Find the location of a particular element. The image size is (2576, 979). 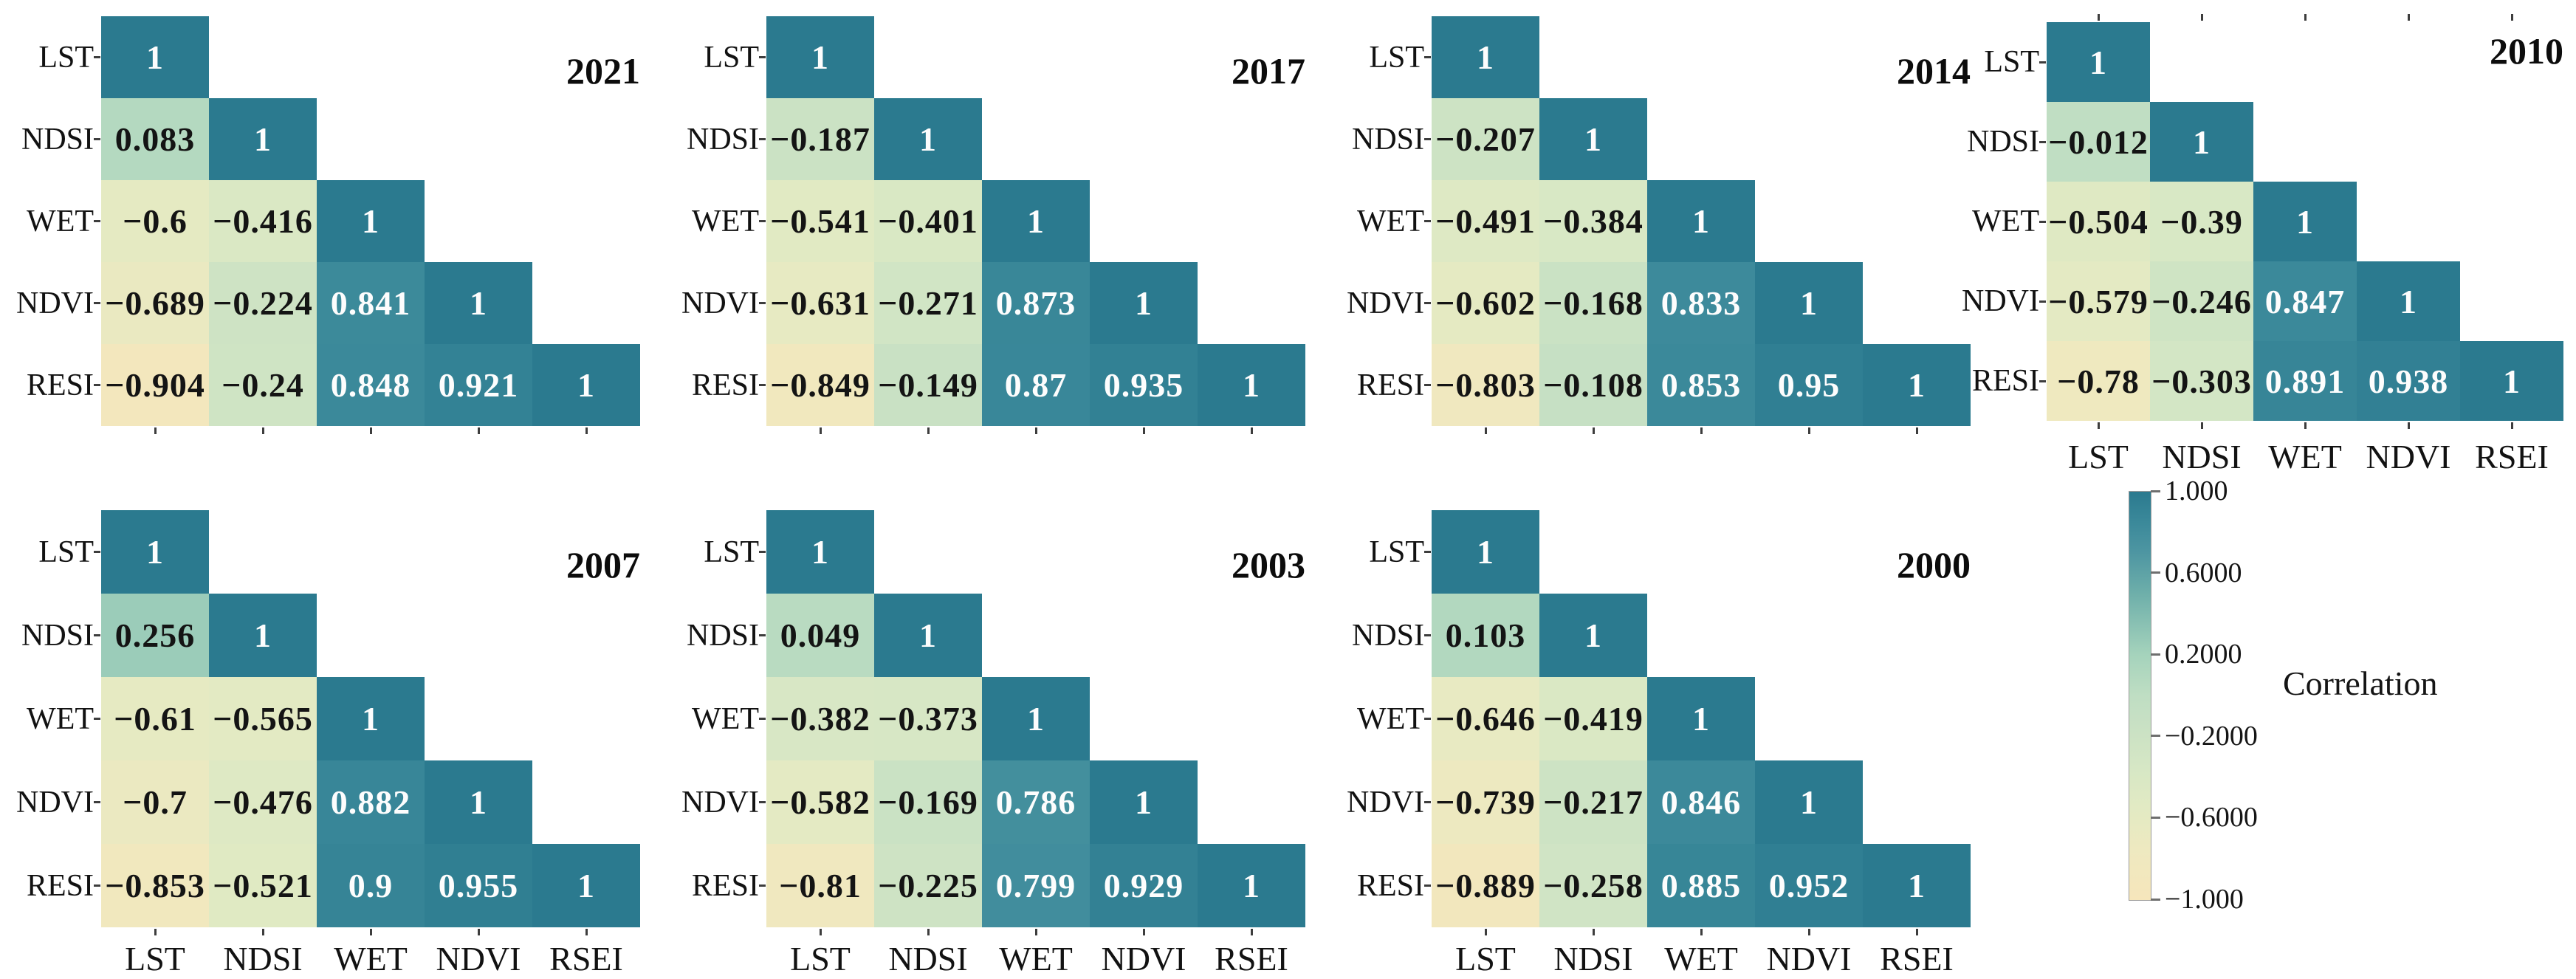

heatmap-cell: −0.6 is located at coordinates (155, 221).